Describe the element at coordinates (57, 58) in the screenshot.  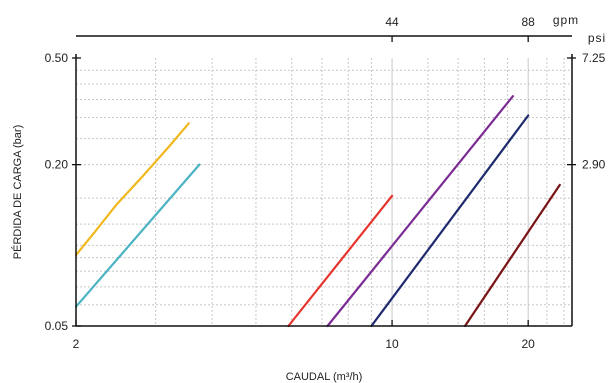
I see `y-tick-label: 0.50` at that location.